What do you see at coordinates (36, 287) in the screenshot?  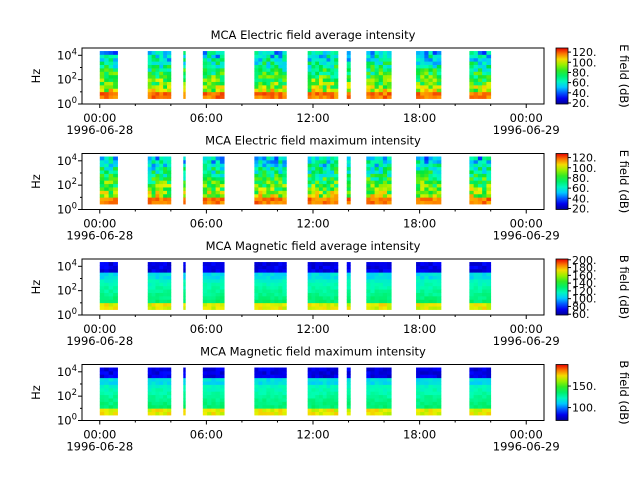 I see `y-axis-label: Hz` at bounding box center [36, 287].